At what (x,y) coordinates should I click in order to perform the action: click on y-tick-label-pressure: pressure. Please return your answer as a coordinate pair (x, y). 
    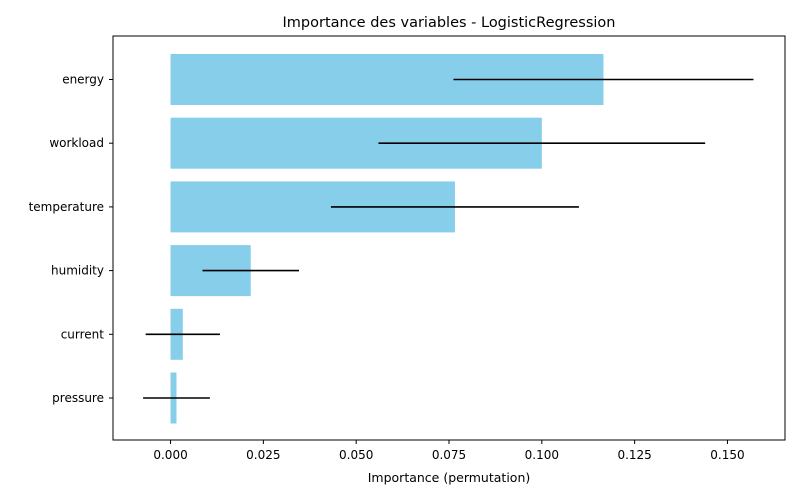
    Looking at the image, I should click on (78, 398).